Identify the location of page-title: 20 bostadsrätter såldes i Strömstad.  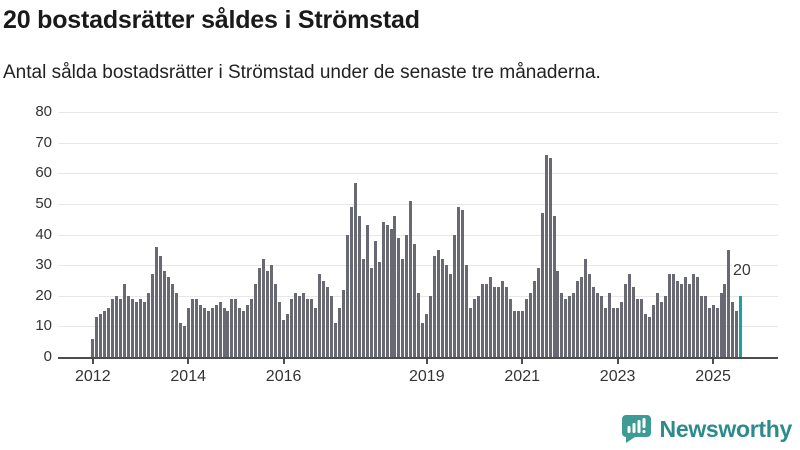
(211, 20).